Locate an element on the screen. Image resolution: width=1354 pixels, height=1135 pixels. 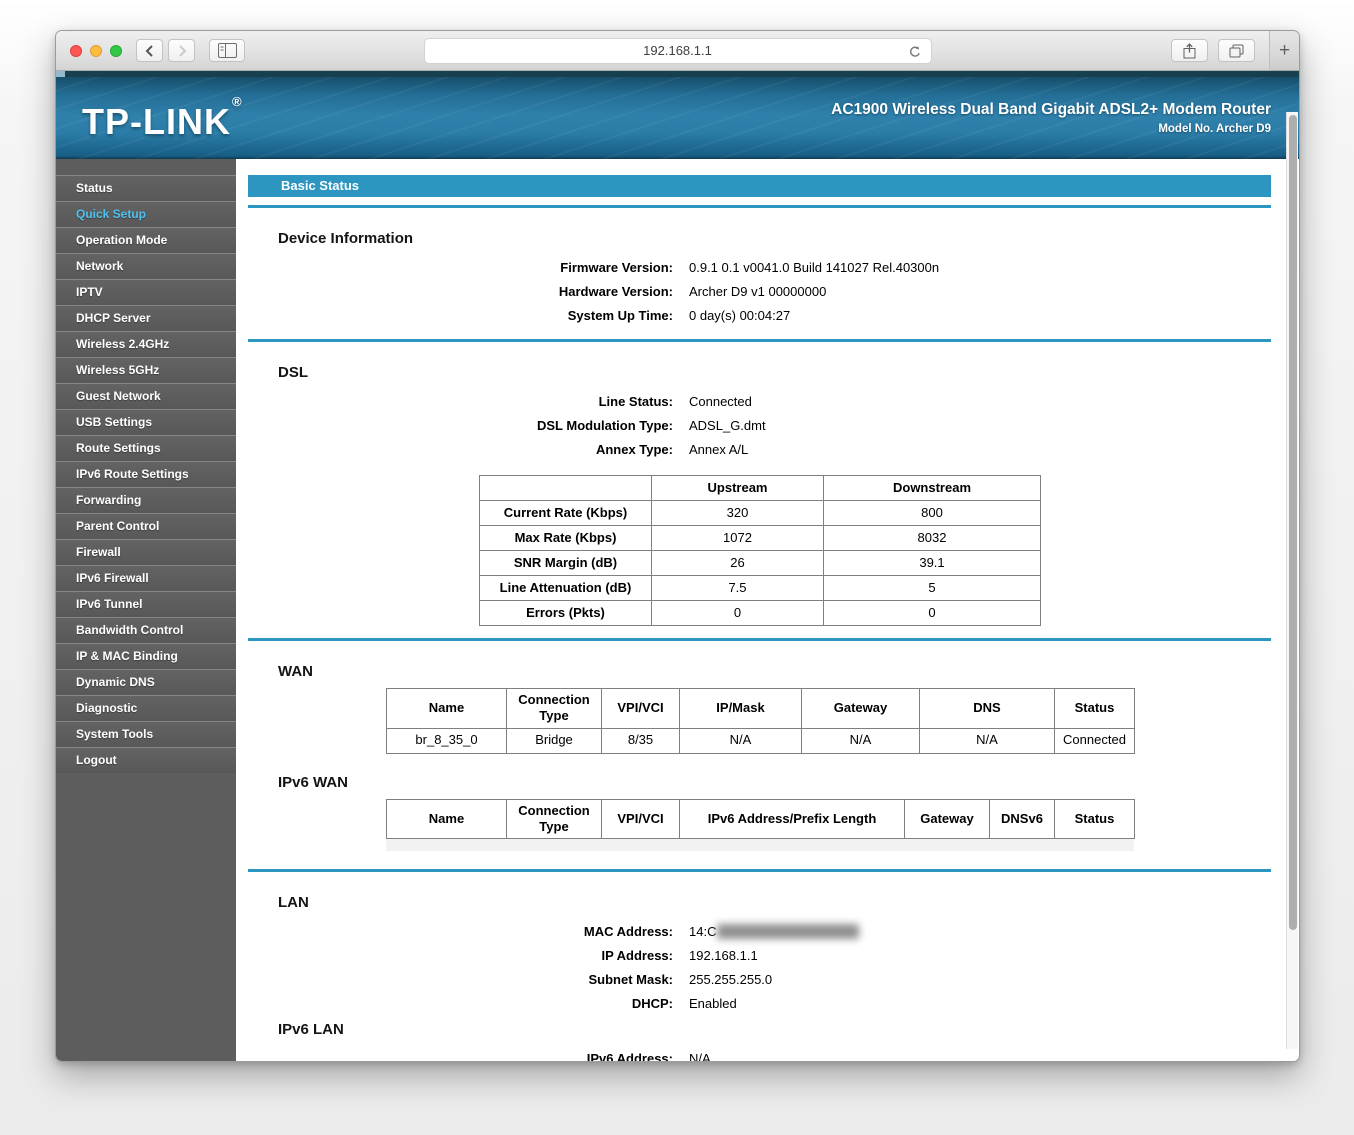
sidebar-item: Operation Mode is located at coordinates (146, 240).